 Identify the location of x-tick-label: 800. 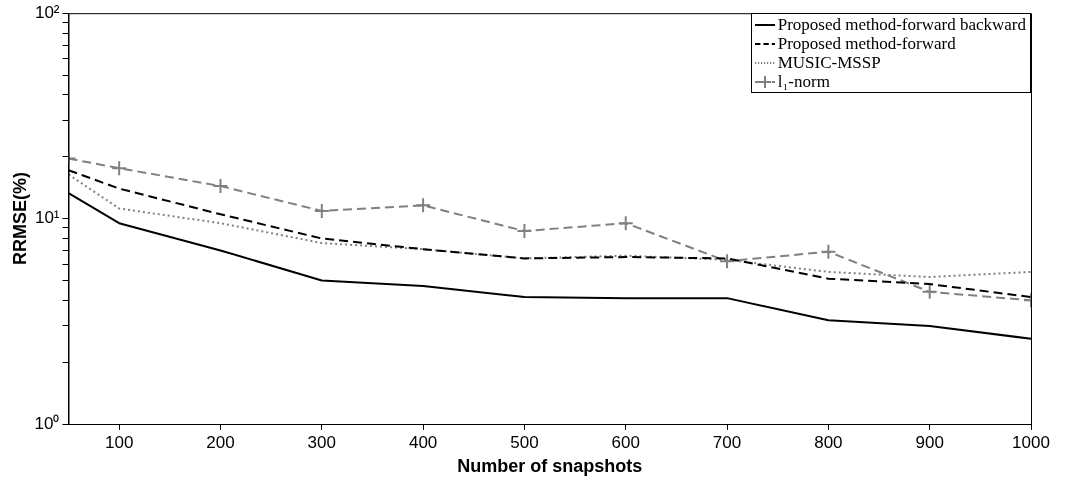
(828, 442).